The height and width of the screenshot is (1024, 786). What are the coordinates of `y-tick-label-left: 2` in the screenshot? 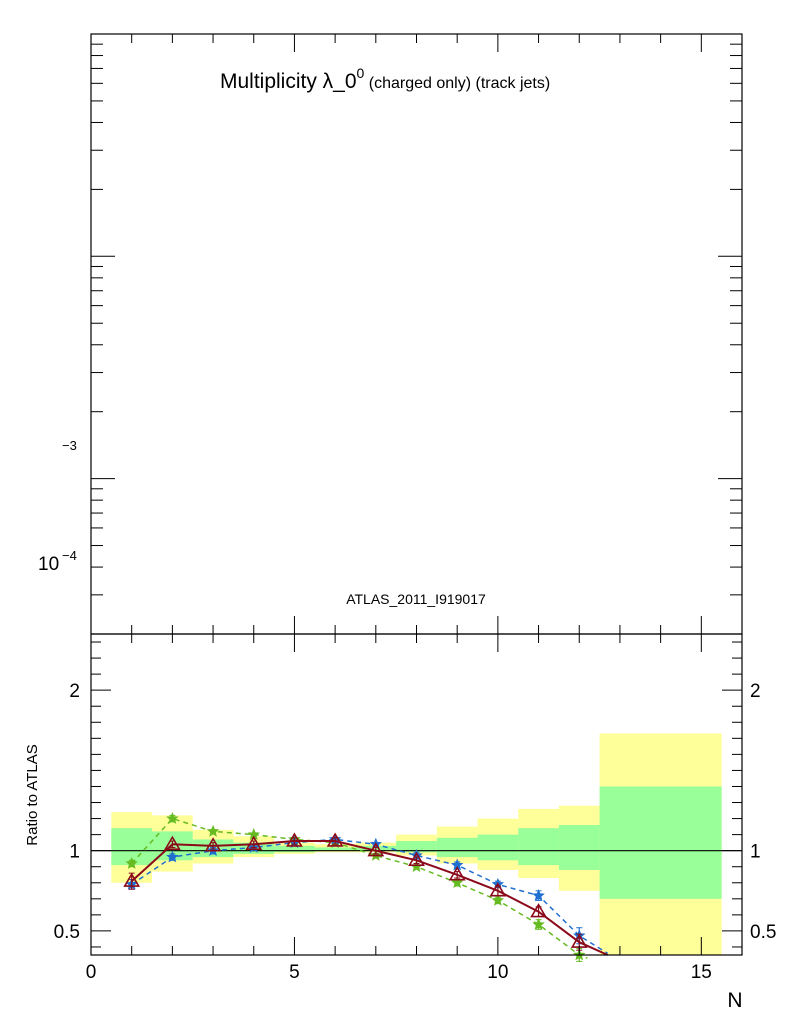 It's located at (74, 691).